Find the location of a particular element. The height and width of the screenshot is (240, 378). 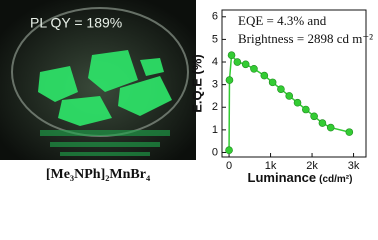

x-axis-title: Luminance is located at coordinates (282, 177).